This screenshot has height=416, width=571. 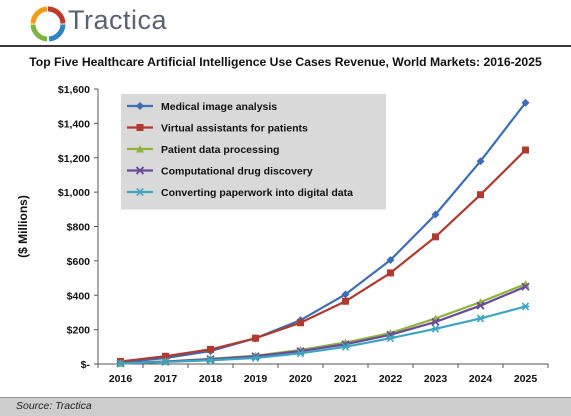 I want to click on header: Tractica, so click(x=285, y=23).